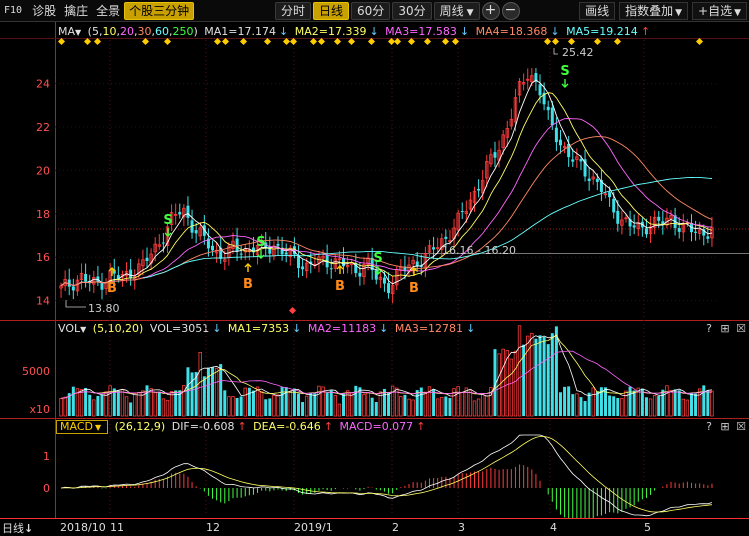 The width and height of the screenshot is (749, 536). What do you see at coordinates (18, 528) in the screenshot?
I see `period-mode-label: 日线↓` at bounding box center [18, 528].